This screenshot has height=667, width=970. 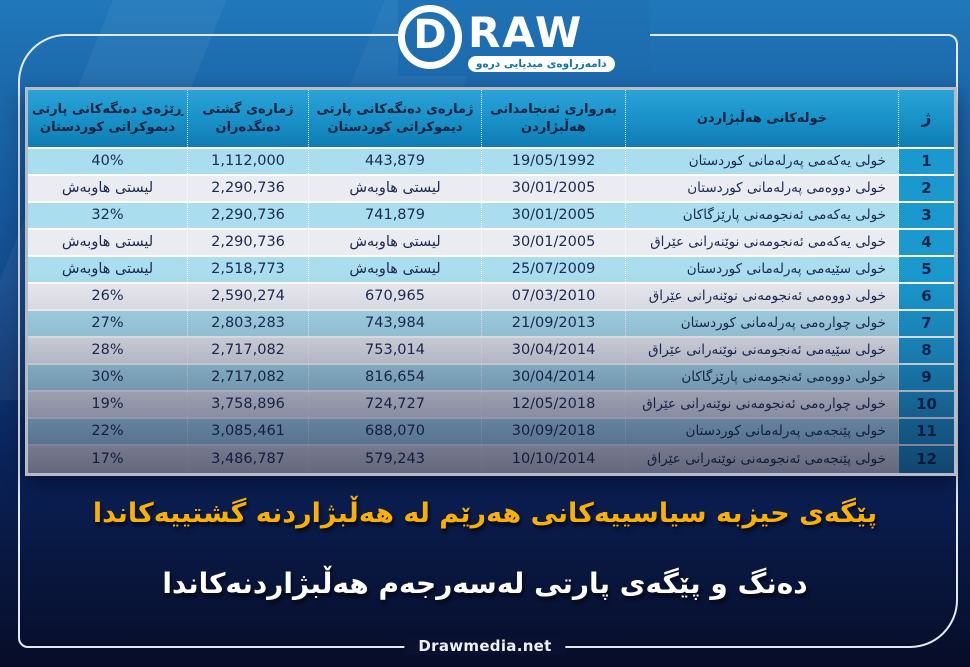 I want to click on election-date: 07/03/2010, so click(x=554, y=296).